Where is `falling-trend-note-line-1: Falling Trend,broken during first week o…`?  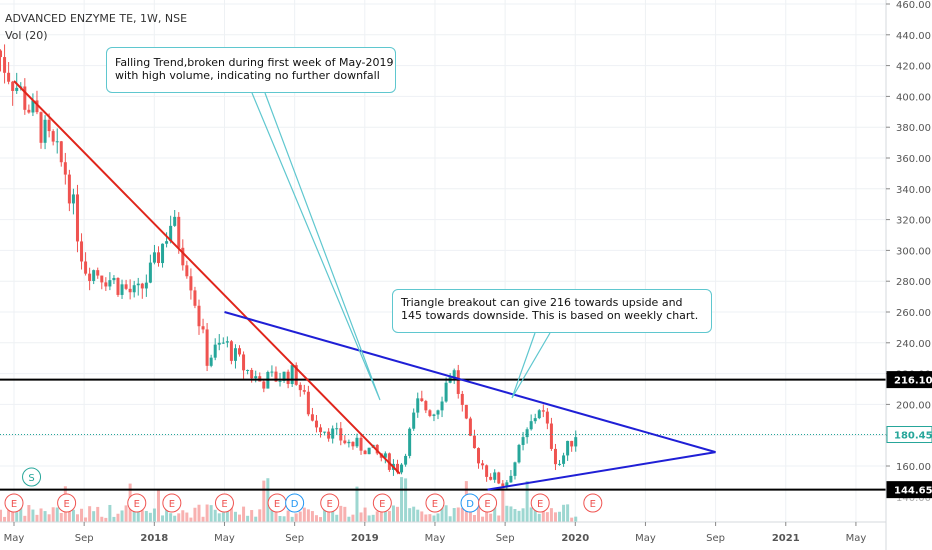
falling-trend-note-line-1: Falling Trend,broken during first week o… is located at coordinates (254, 62).